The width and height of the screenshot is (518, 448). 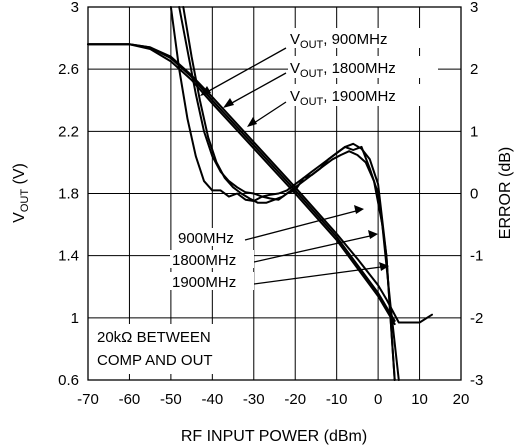 What do you see at coordinates (343, 70) in the screenshot?
I see `label-vout-1800: VOUT, 1800MHz` at bounding box center [343, 70].